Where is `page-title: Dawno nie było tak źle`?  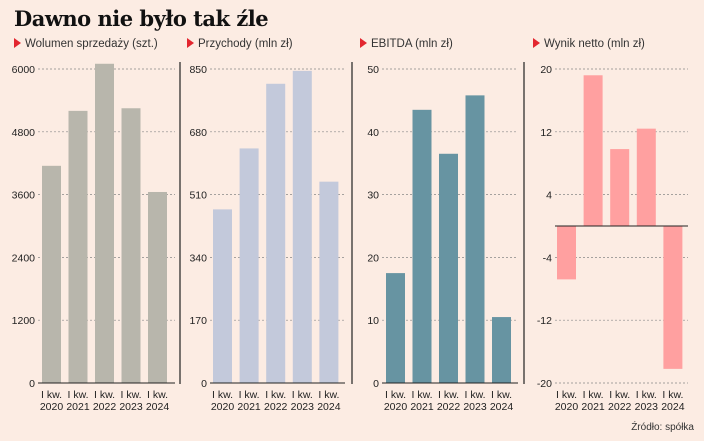 page-title: Dawno nie było tak źle is located at coordinates (141, 18).